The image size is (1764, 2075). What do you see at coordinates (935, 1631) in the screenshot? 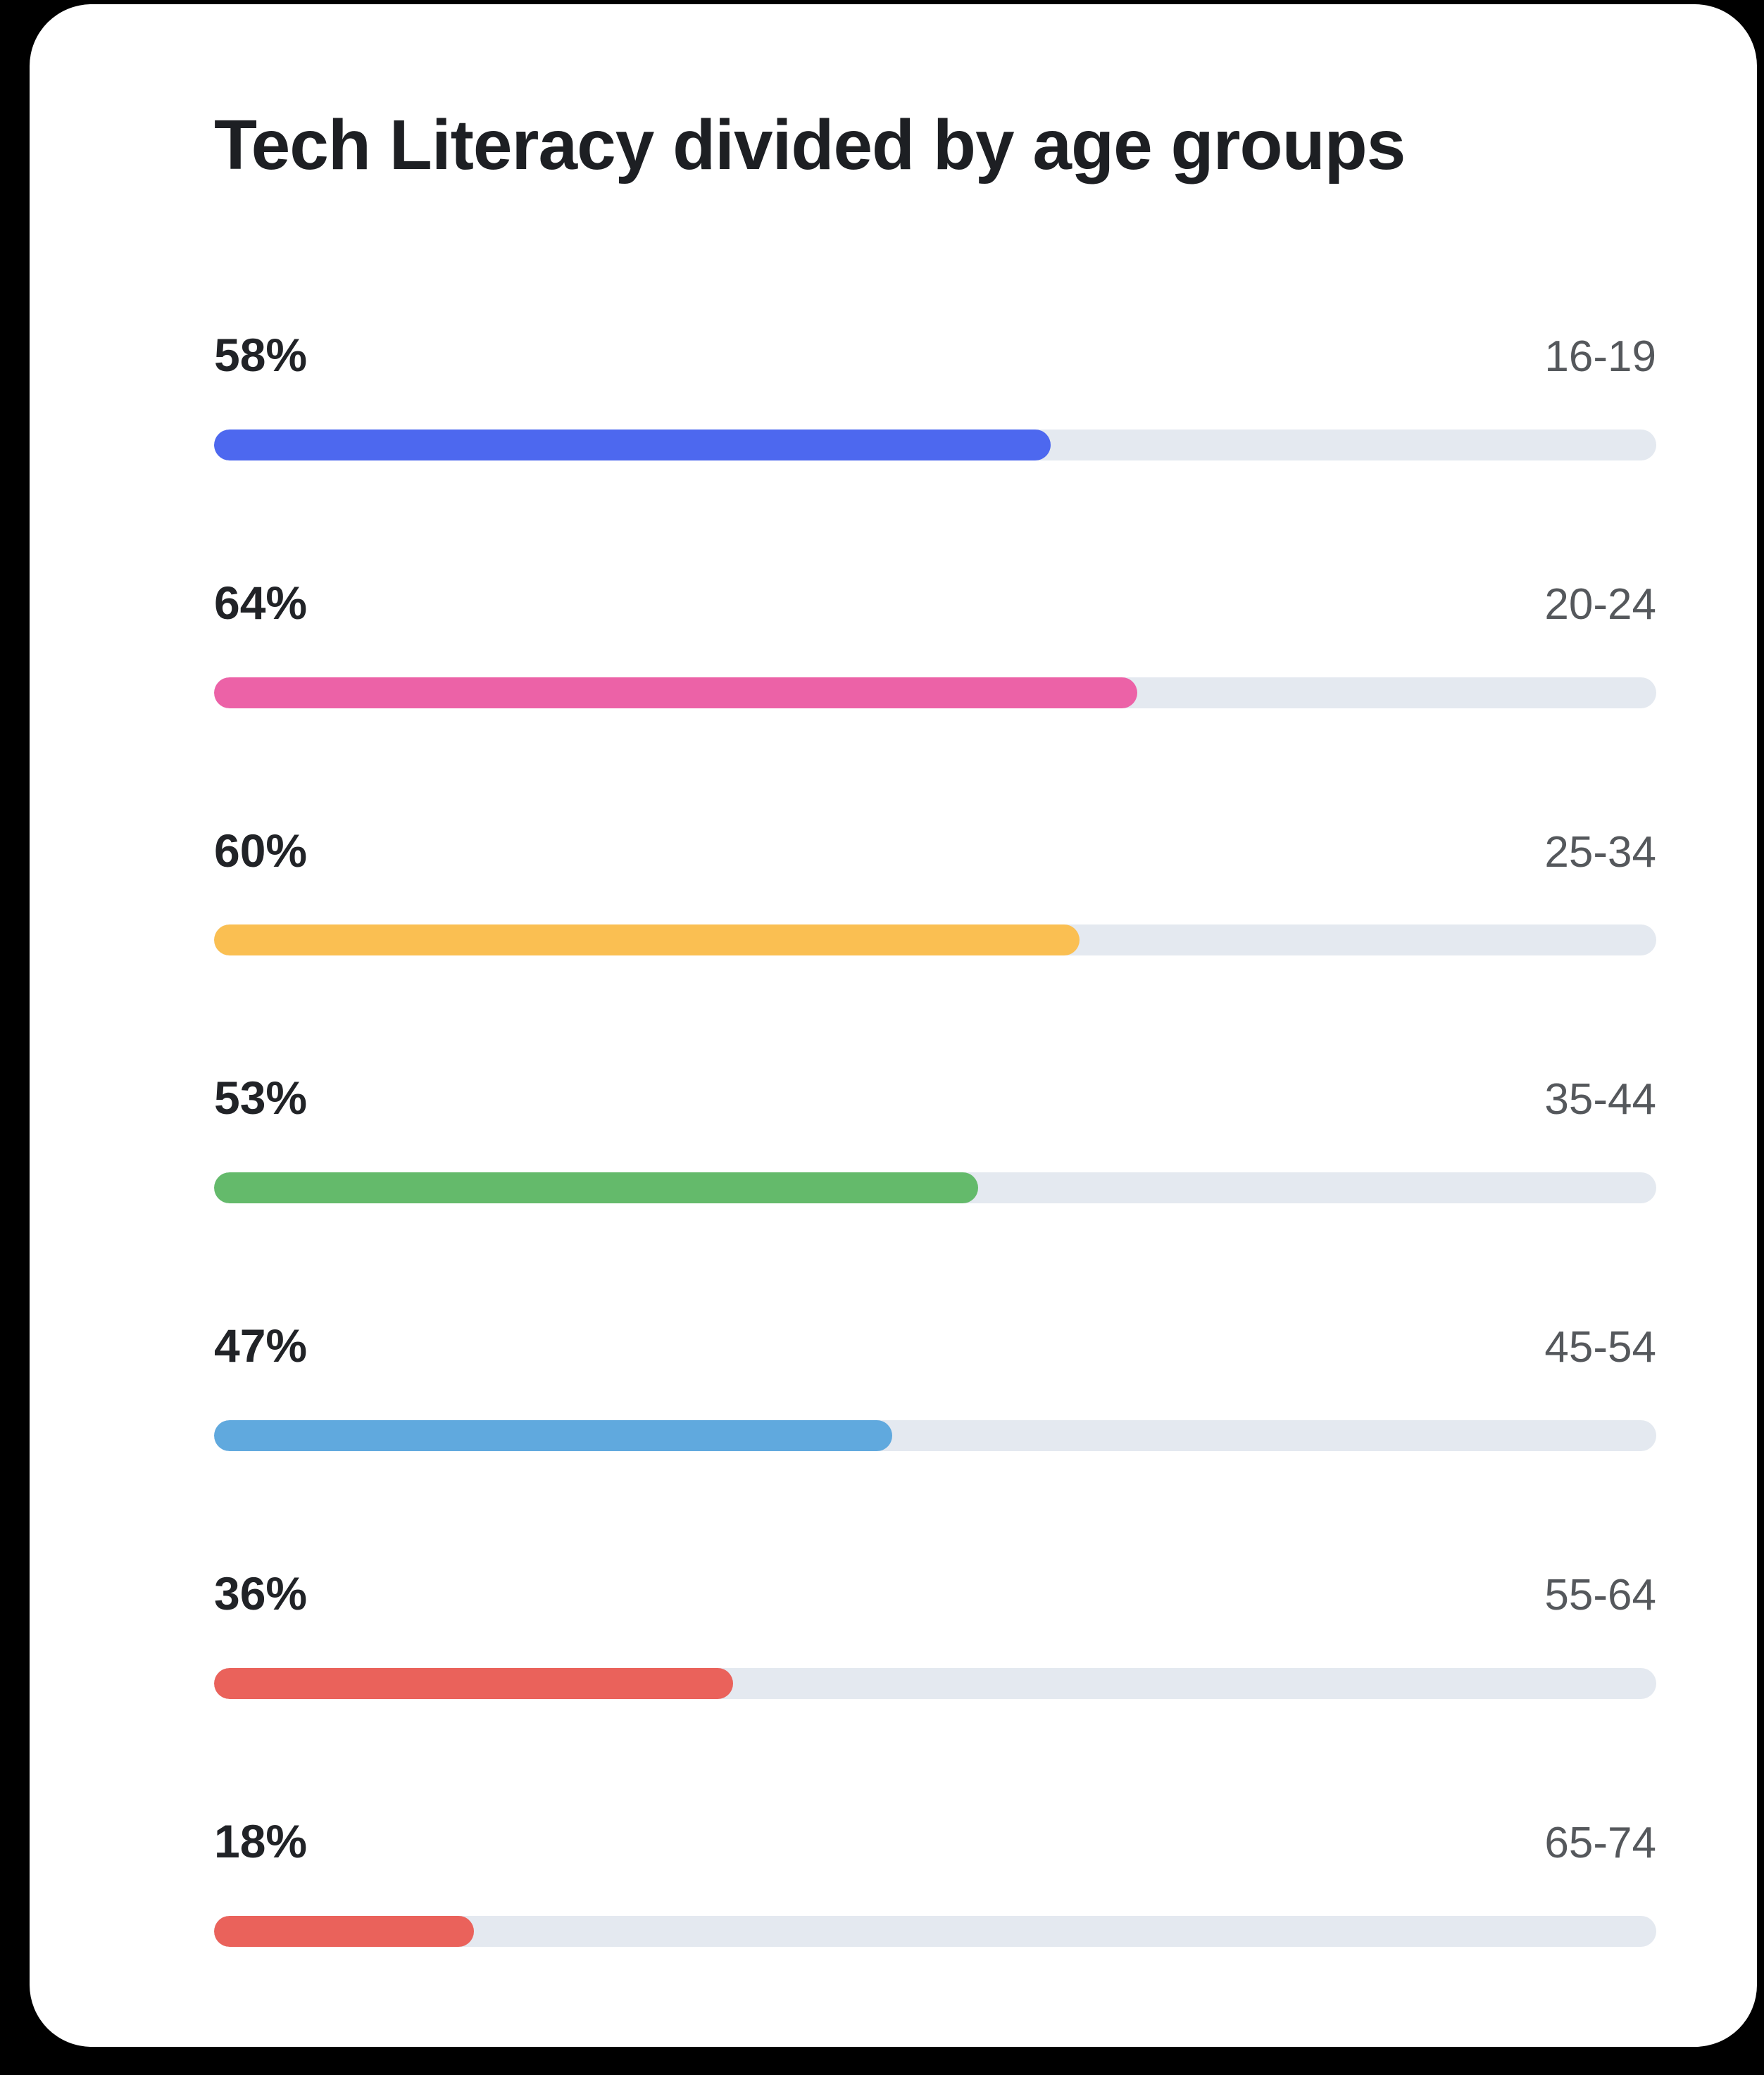
I see `bar-row: 36% 55-64` at bounding box center [935, 1631].